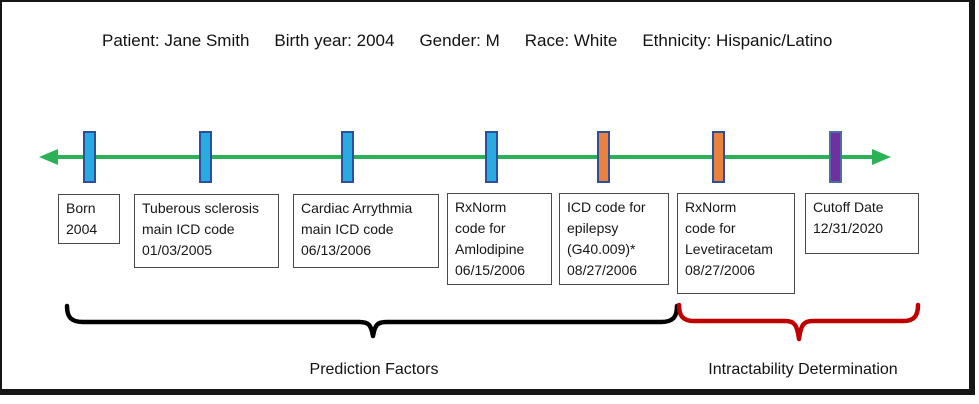 The height and width of the screenshot is (404, 979). What do you see at coordinates (737, 40) in the screenshot?
I see `ethnicity-field: Ethnicity: Hispanic/Latino` at bounding box center [737, 40].